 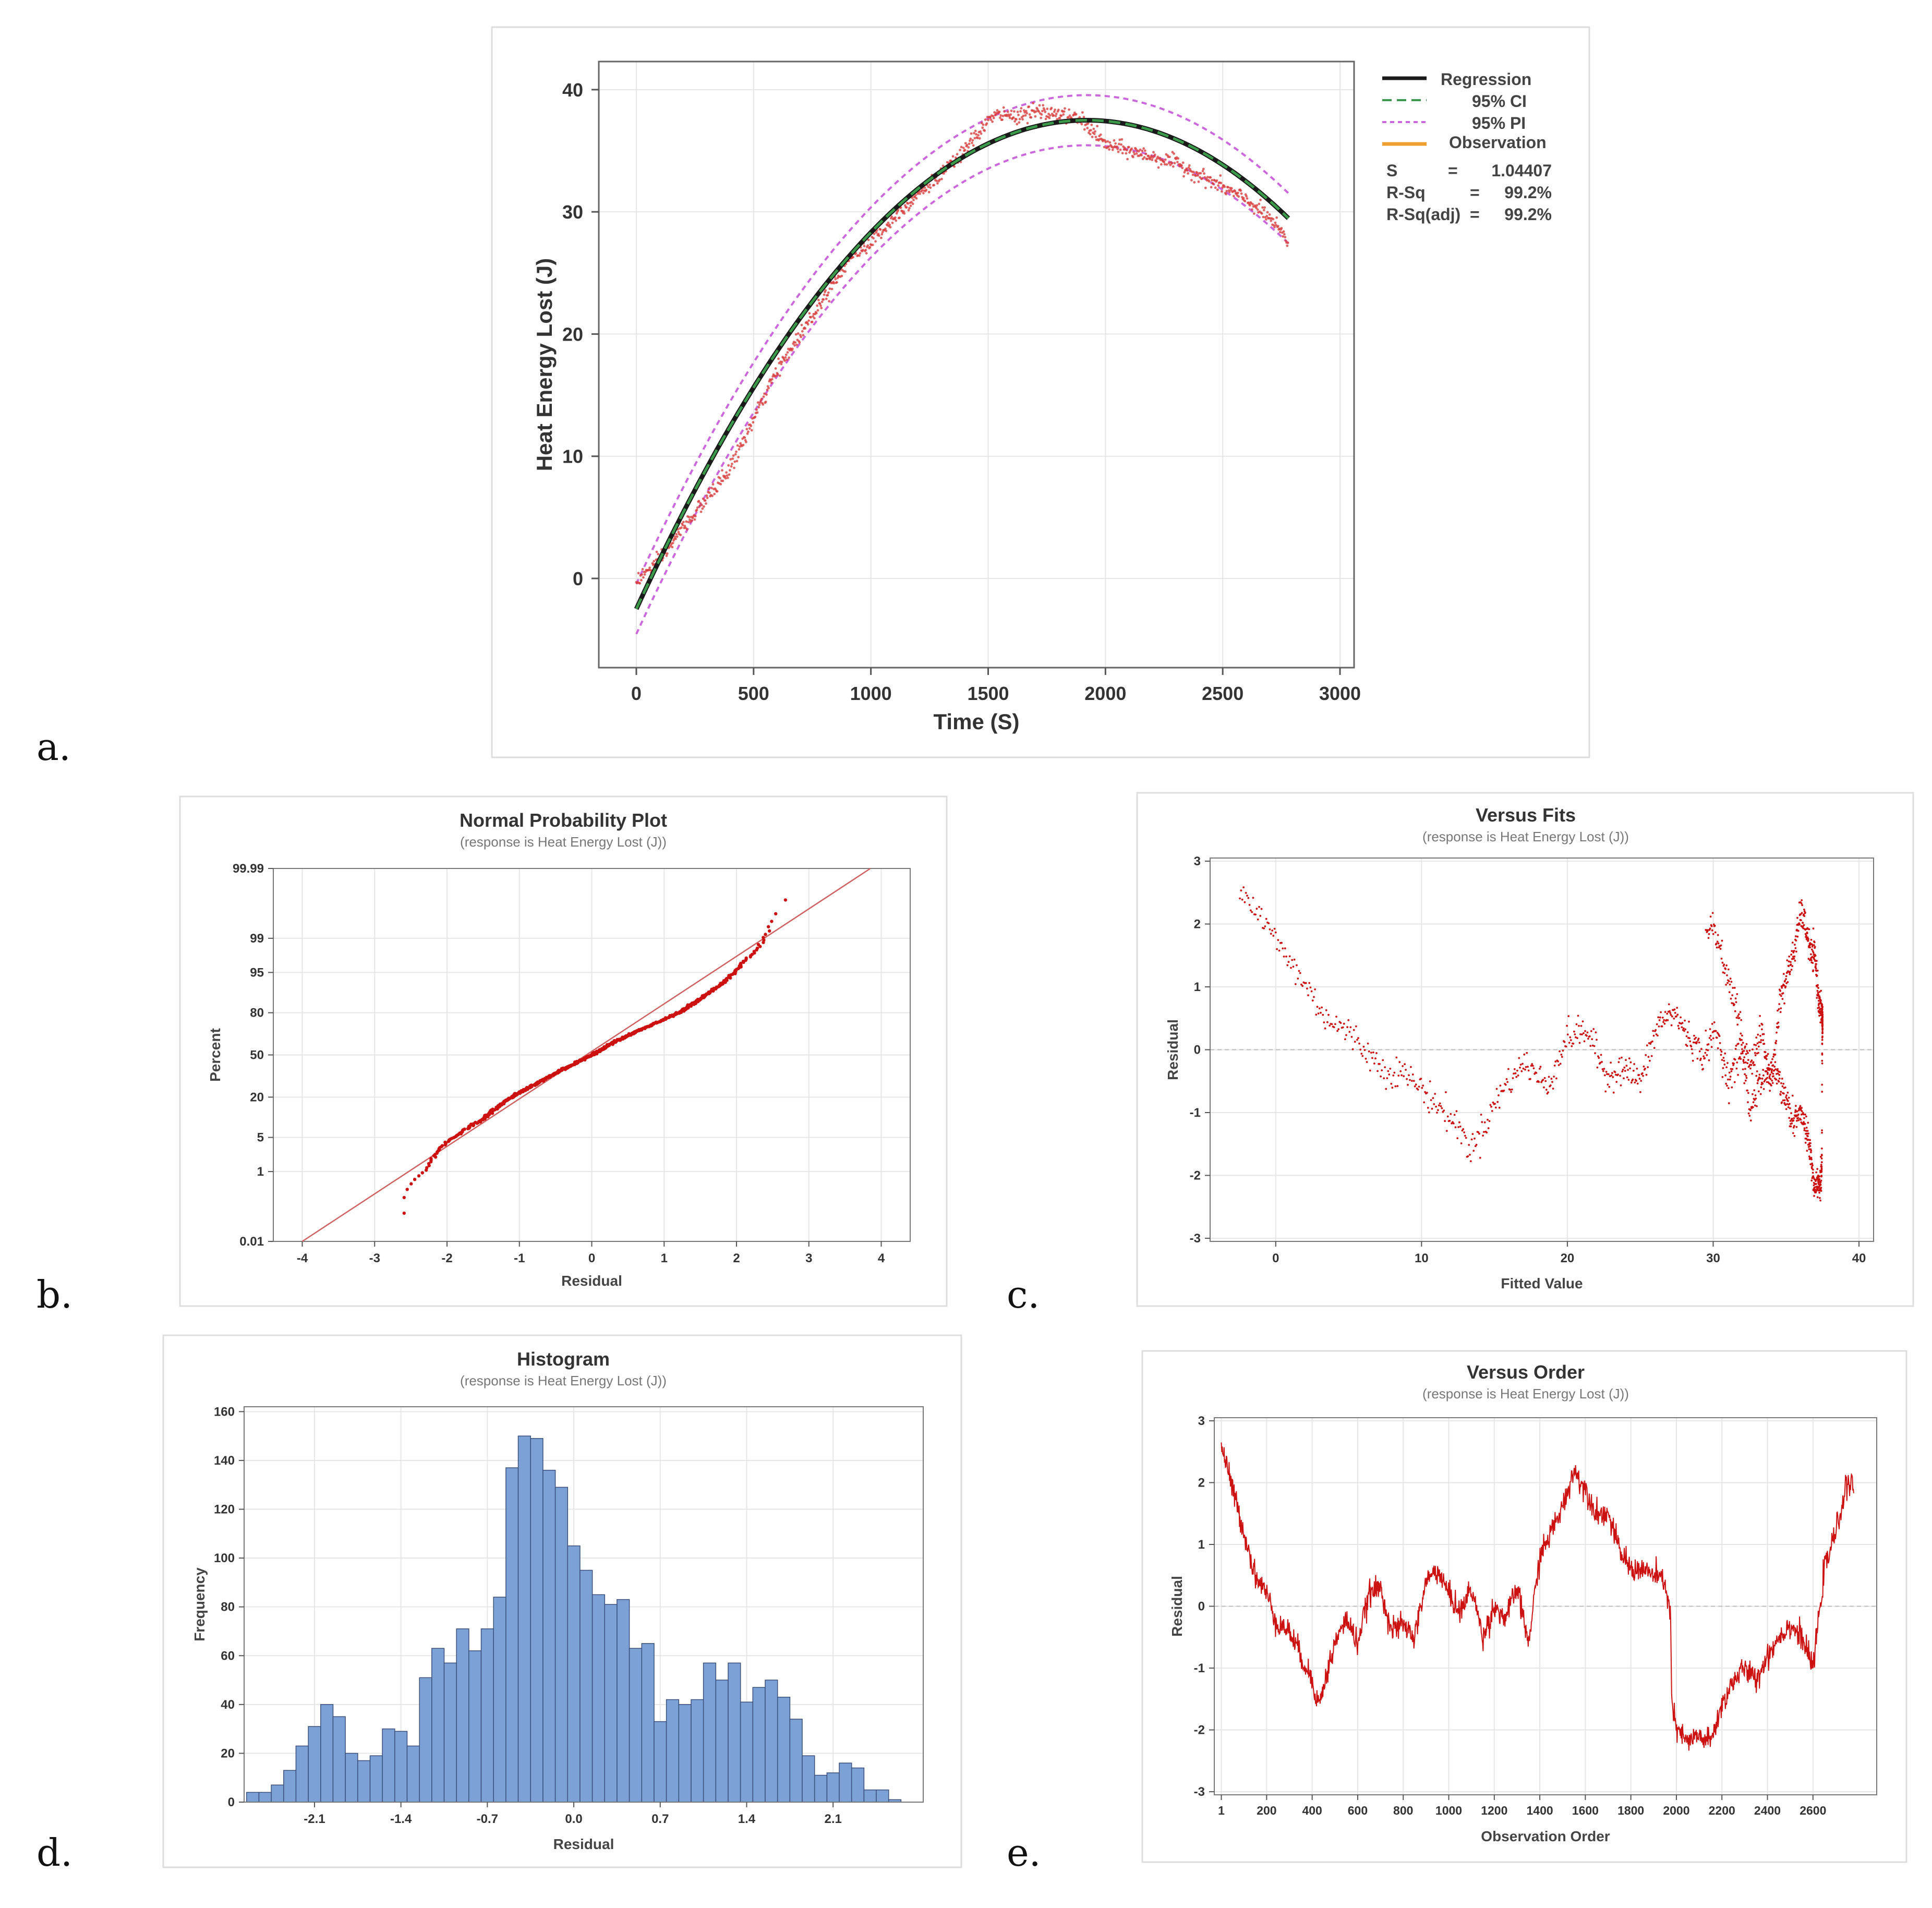 I want to click on panel-c-ytick-label: -1, so click(x=1195, y=1113).